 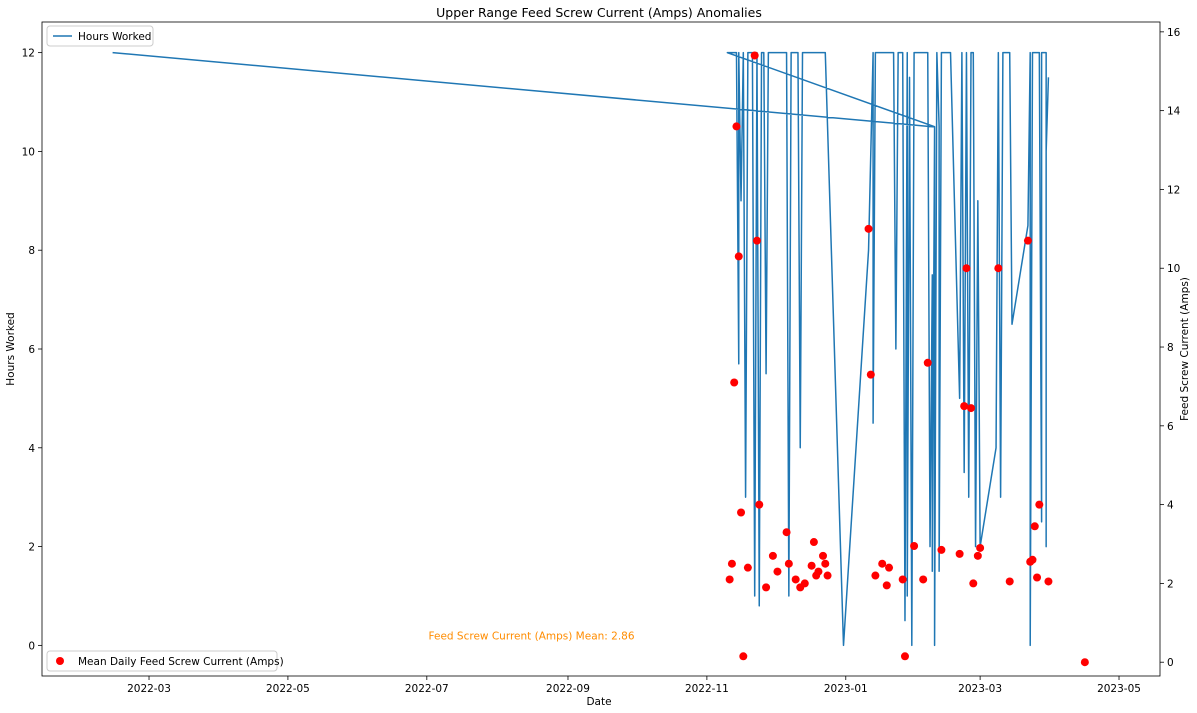 What do you see at coordinates (568, 689) in the screenshot?
I see `x-tick-label-3: 2022-09` at bounding box center [568, 689].